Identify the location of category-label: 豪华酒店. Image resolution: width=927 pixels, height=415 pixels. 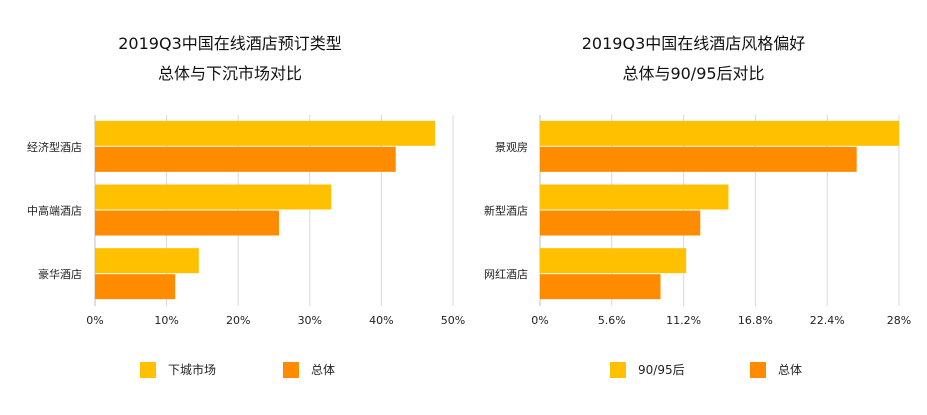
(60, 274).